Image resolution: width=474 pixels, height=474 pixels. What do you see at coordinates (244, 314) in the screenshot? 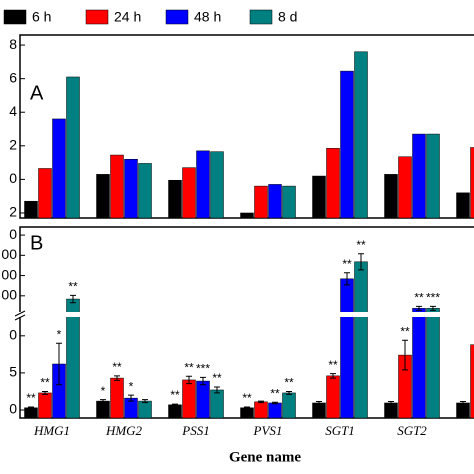
I see `axis-break` at bounding box center [244, 314].